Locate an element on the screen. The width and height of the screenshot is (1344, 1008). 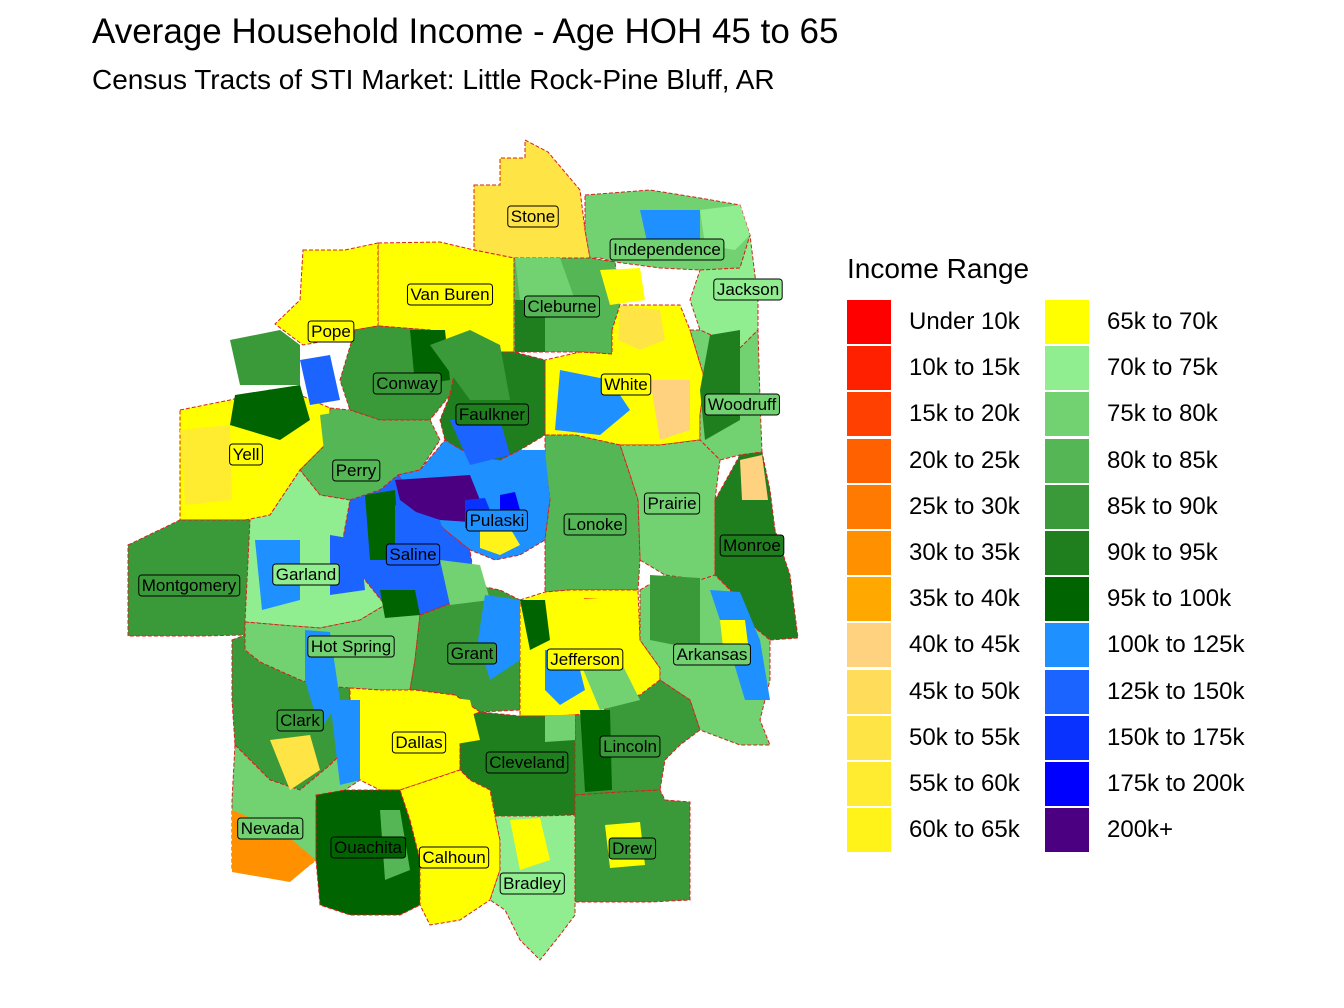
county-label: Hot Spring is located at coordinates (351, 646).